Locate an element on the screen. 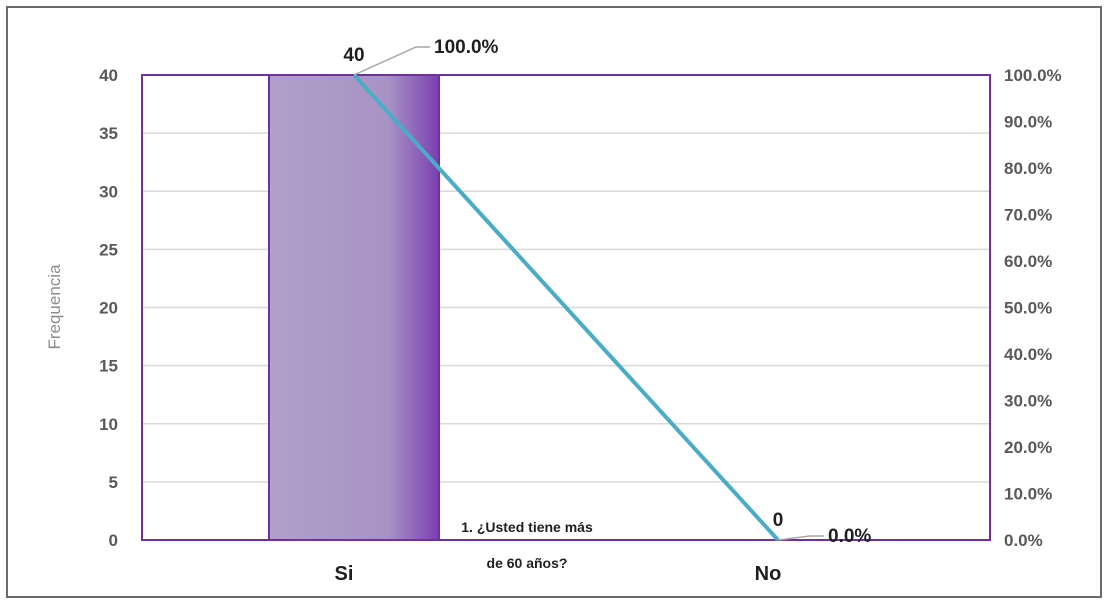 The height and width of the screenshot is (605, 1110). right-tick-label: 10.0% is located at coordinates (1028, 494).